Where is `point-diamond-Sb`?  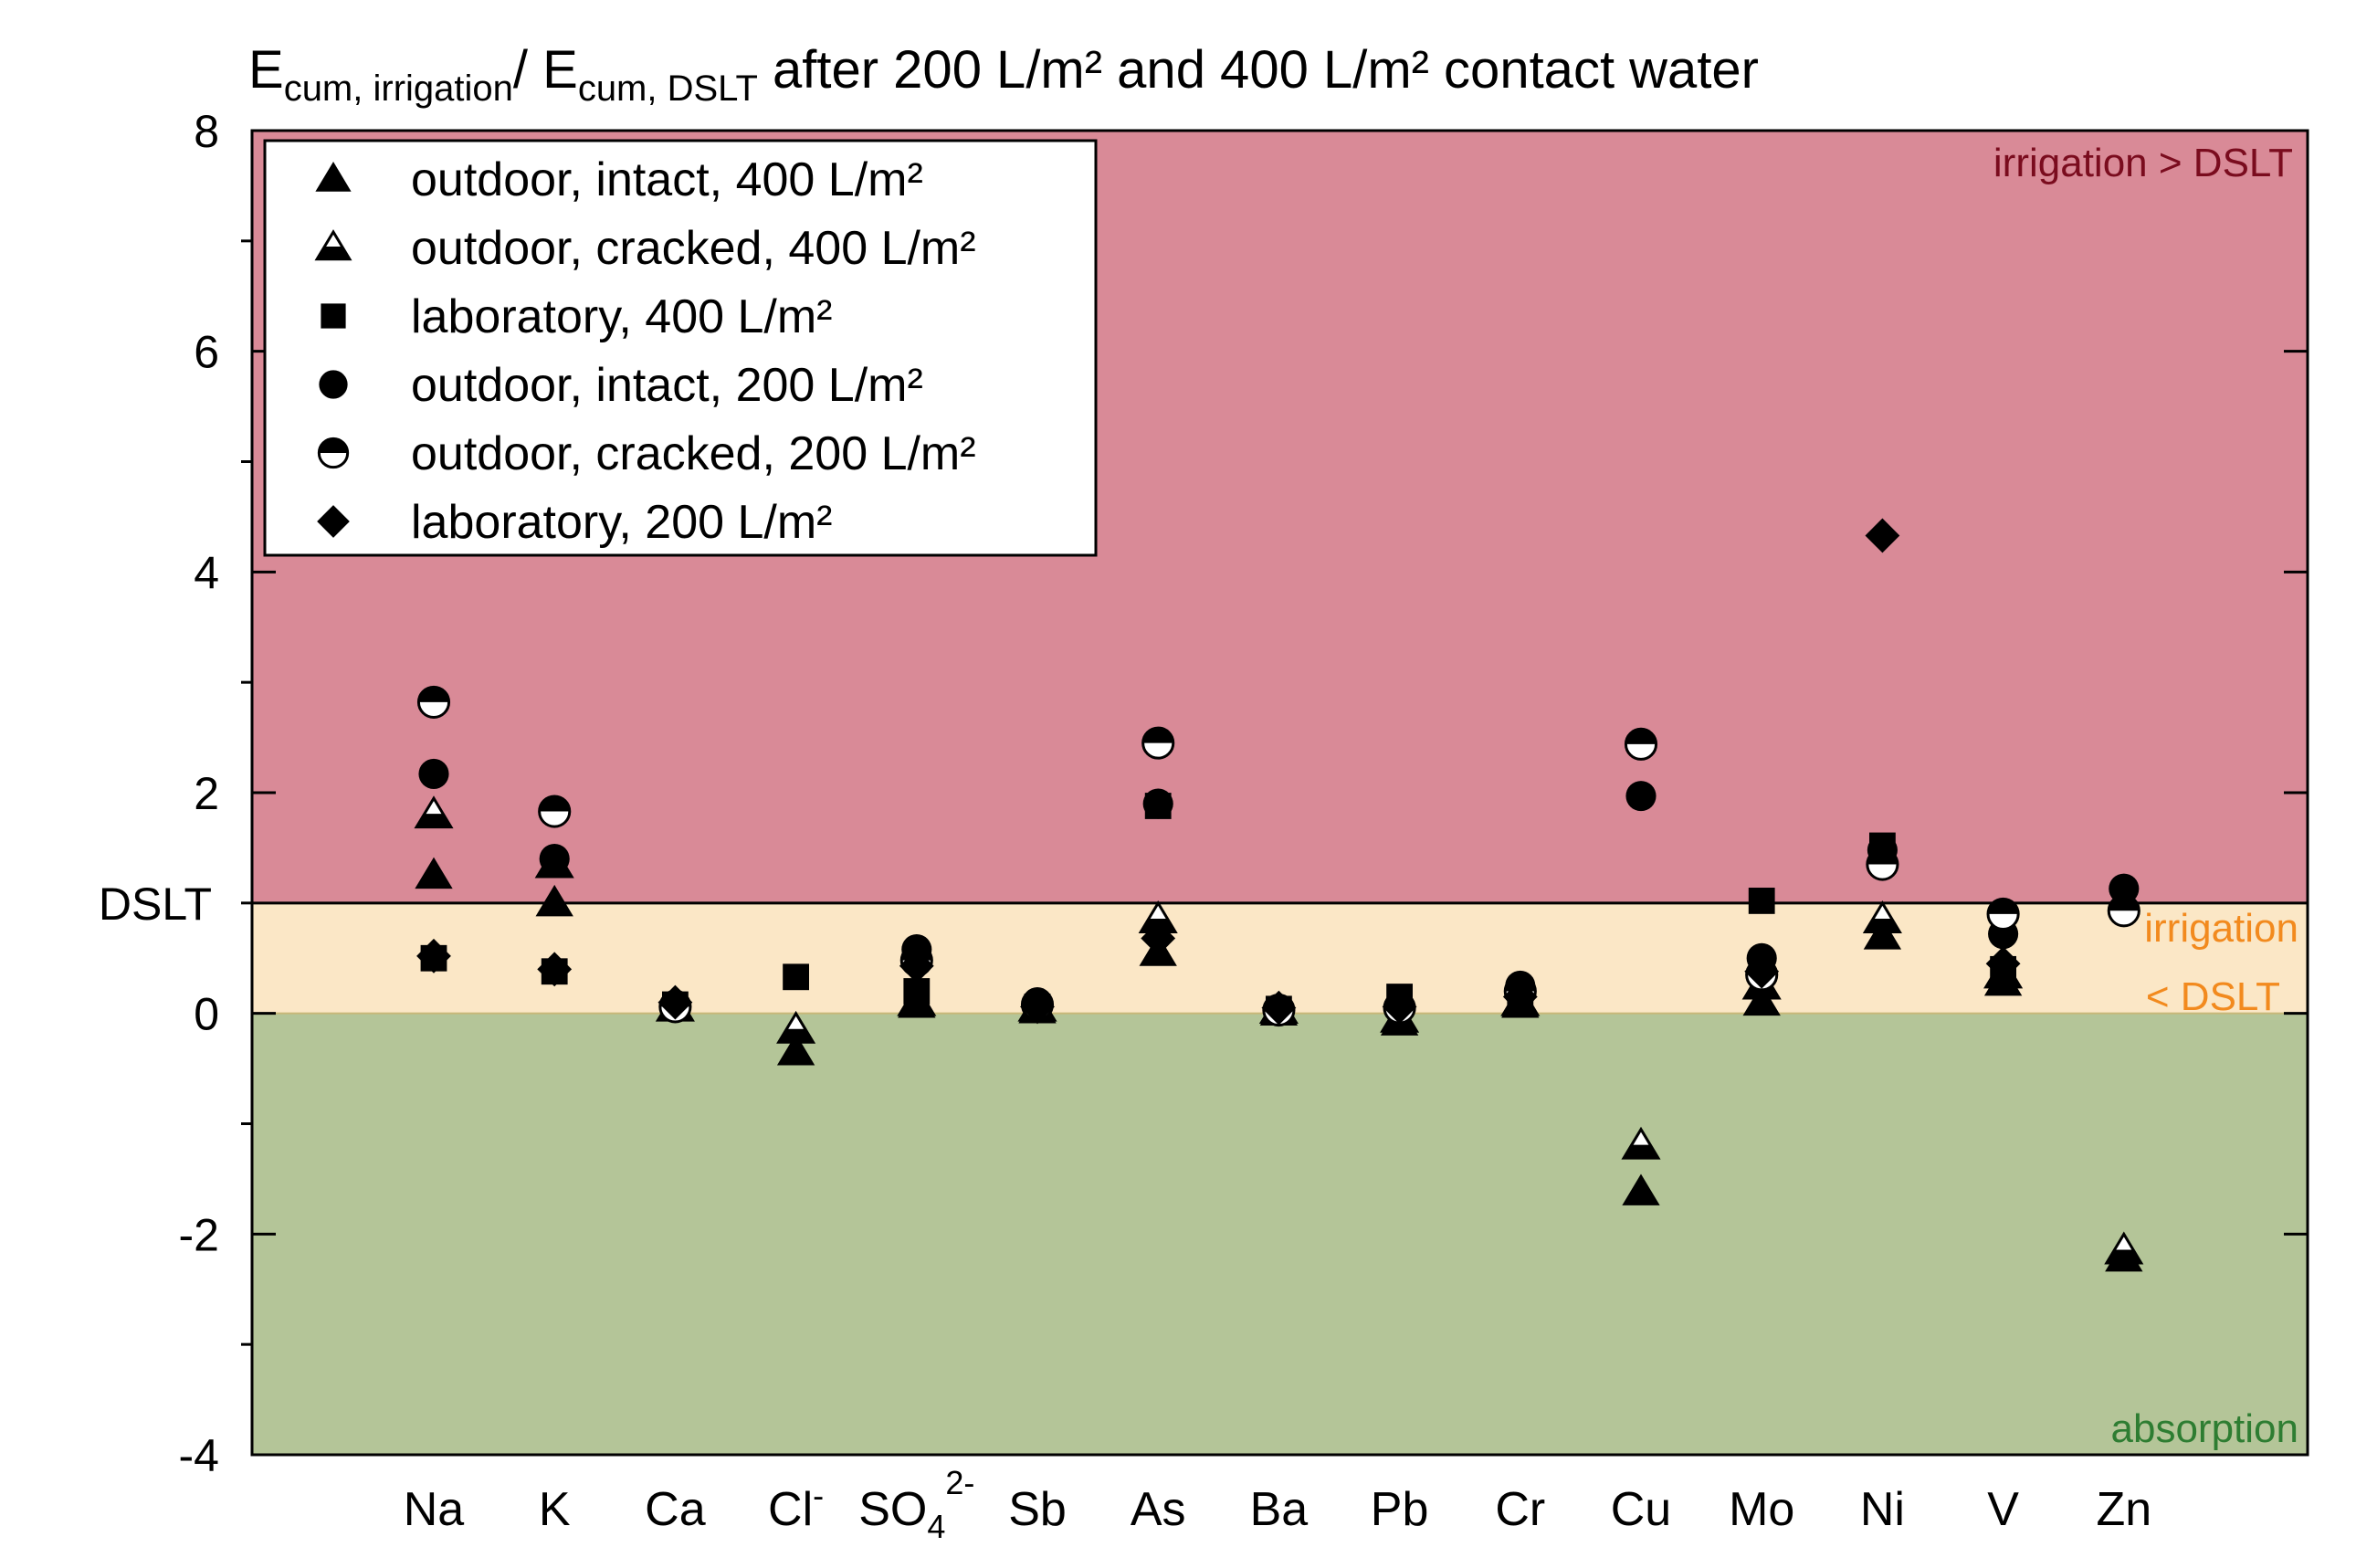
point-diamond-Sb is located at coordinates (1037, 1007).